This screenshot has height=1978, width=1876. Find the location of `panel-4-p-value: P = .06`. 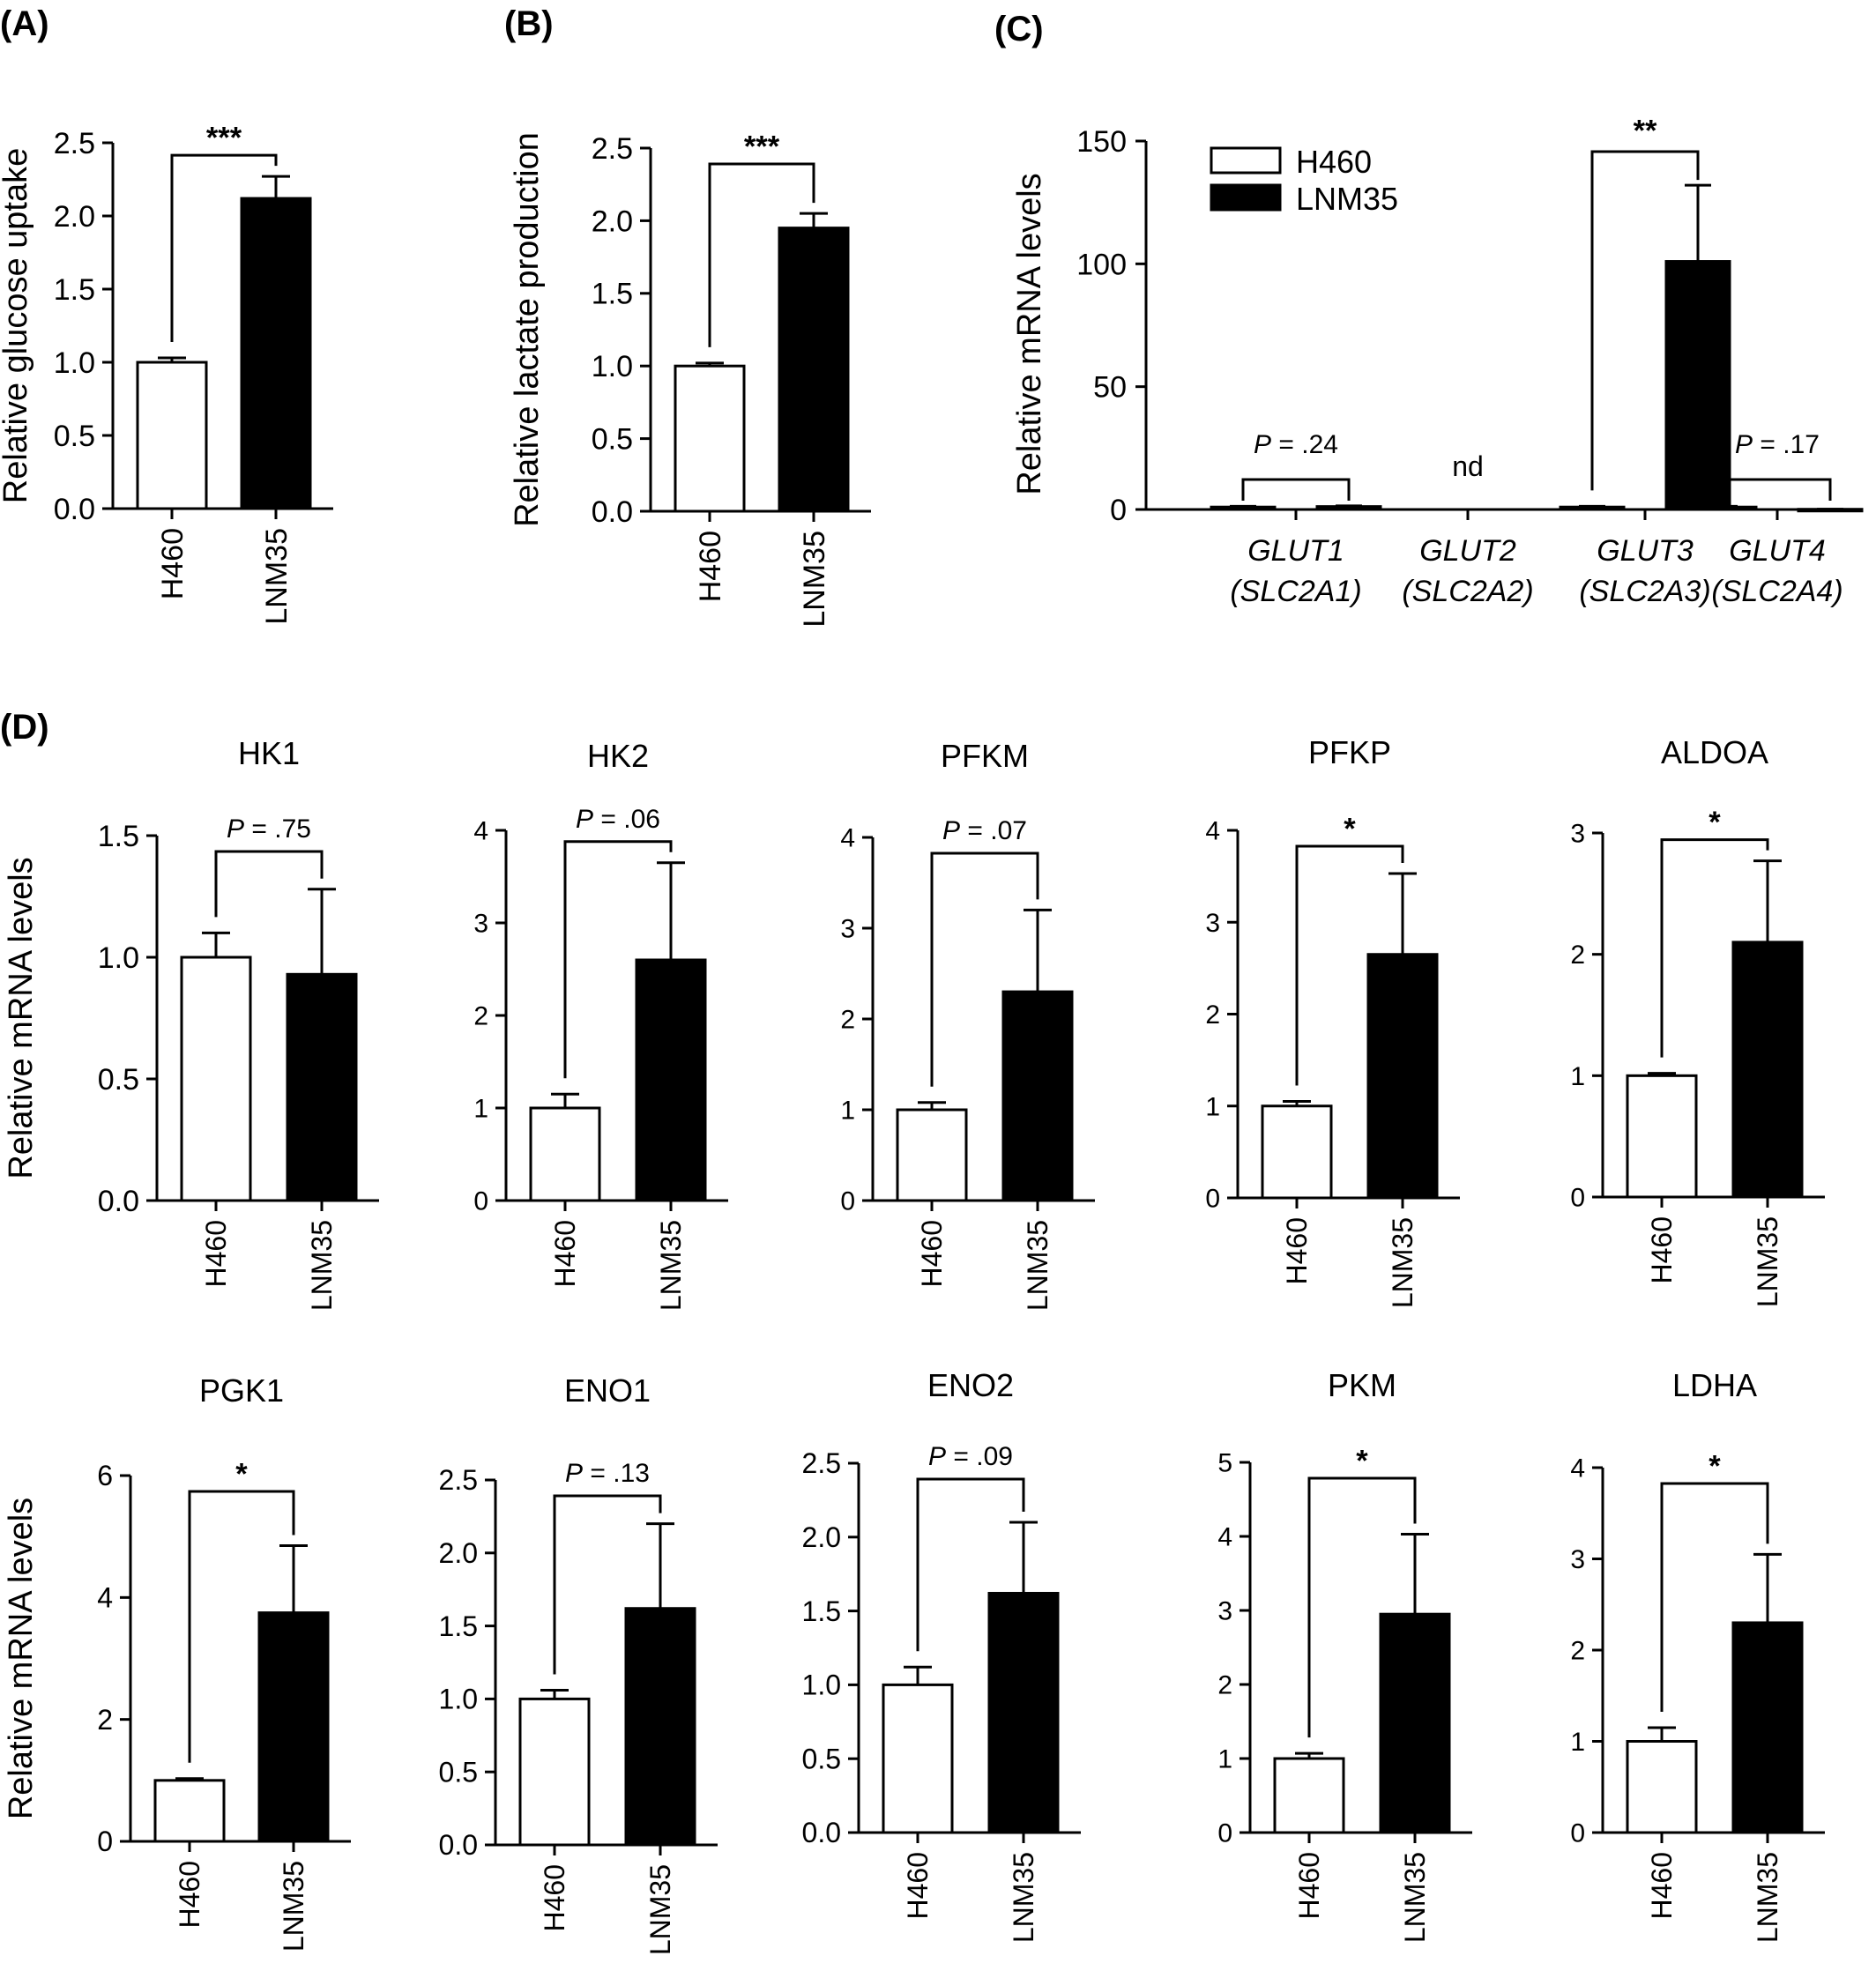

panel-4-p-value: P = .06 is located at coordinates (618, 819).